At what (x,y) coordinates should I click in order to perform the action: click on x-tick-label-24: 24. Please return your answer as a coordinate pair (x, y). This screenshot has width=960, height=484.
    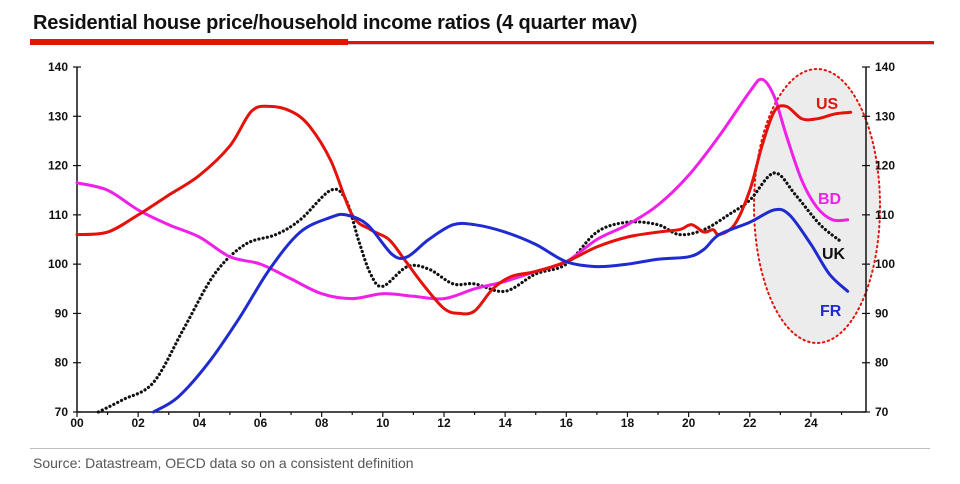
    Looking at the image, I should click on (811, 423).